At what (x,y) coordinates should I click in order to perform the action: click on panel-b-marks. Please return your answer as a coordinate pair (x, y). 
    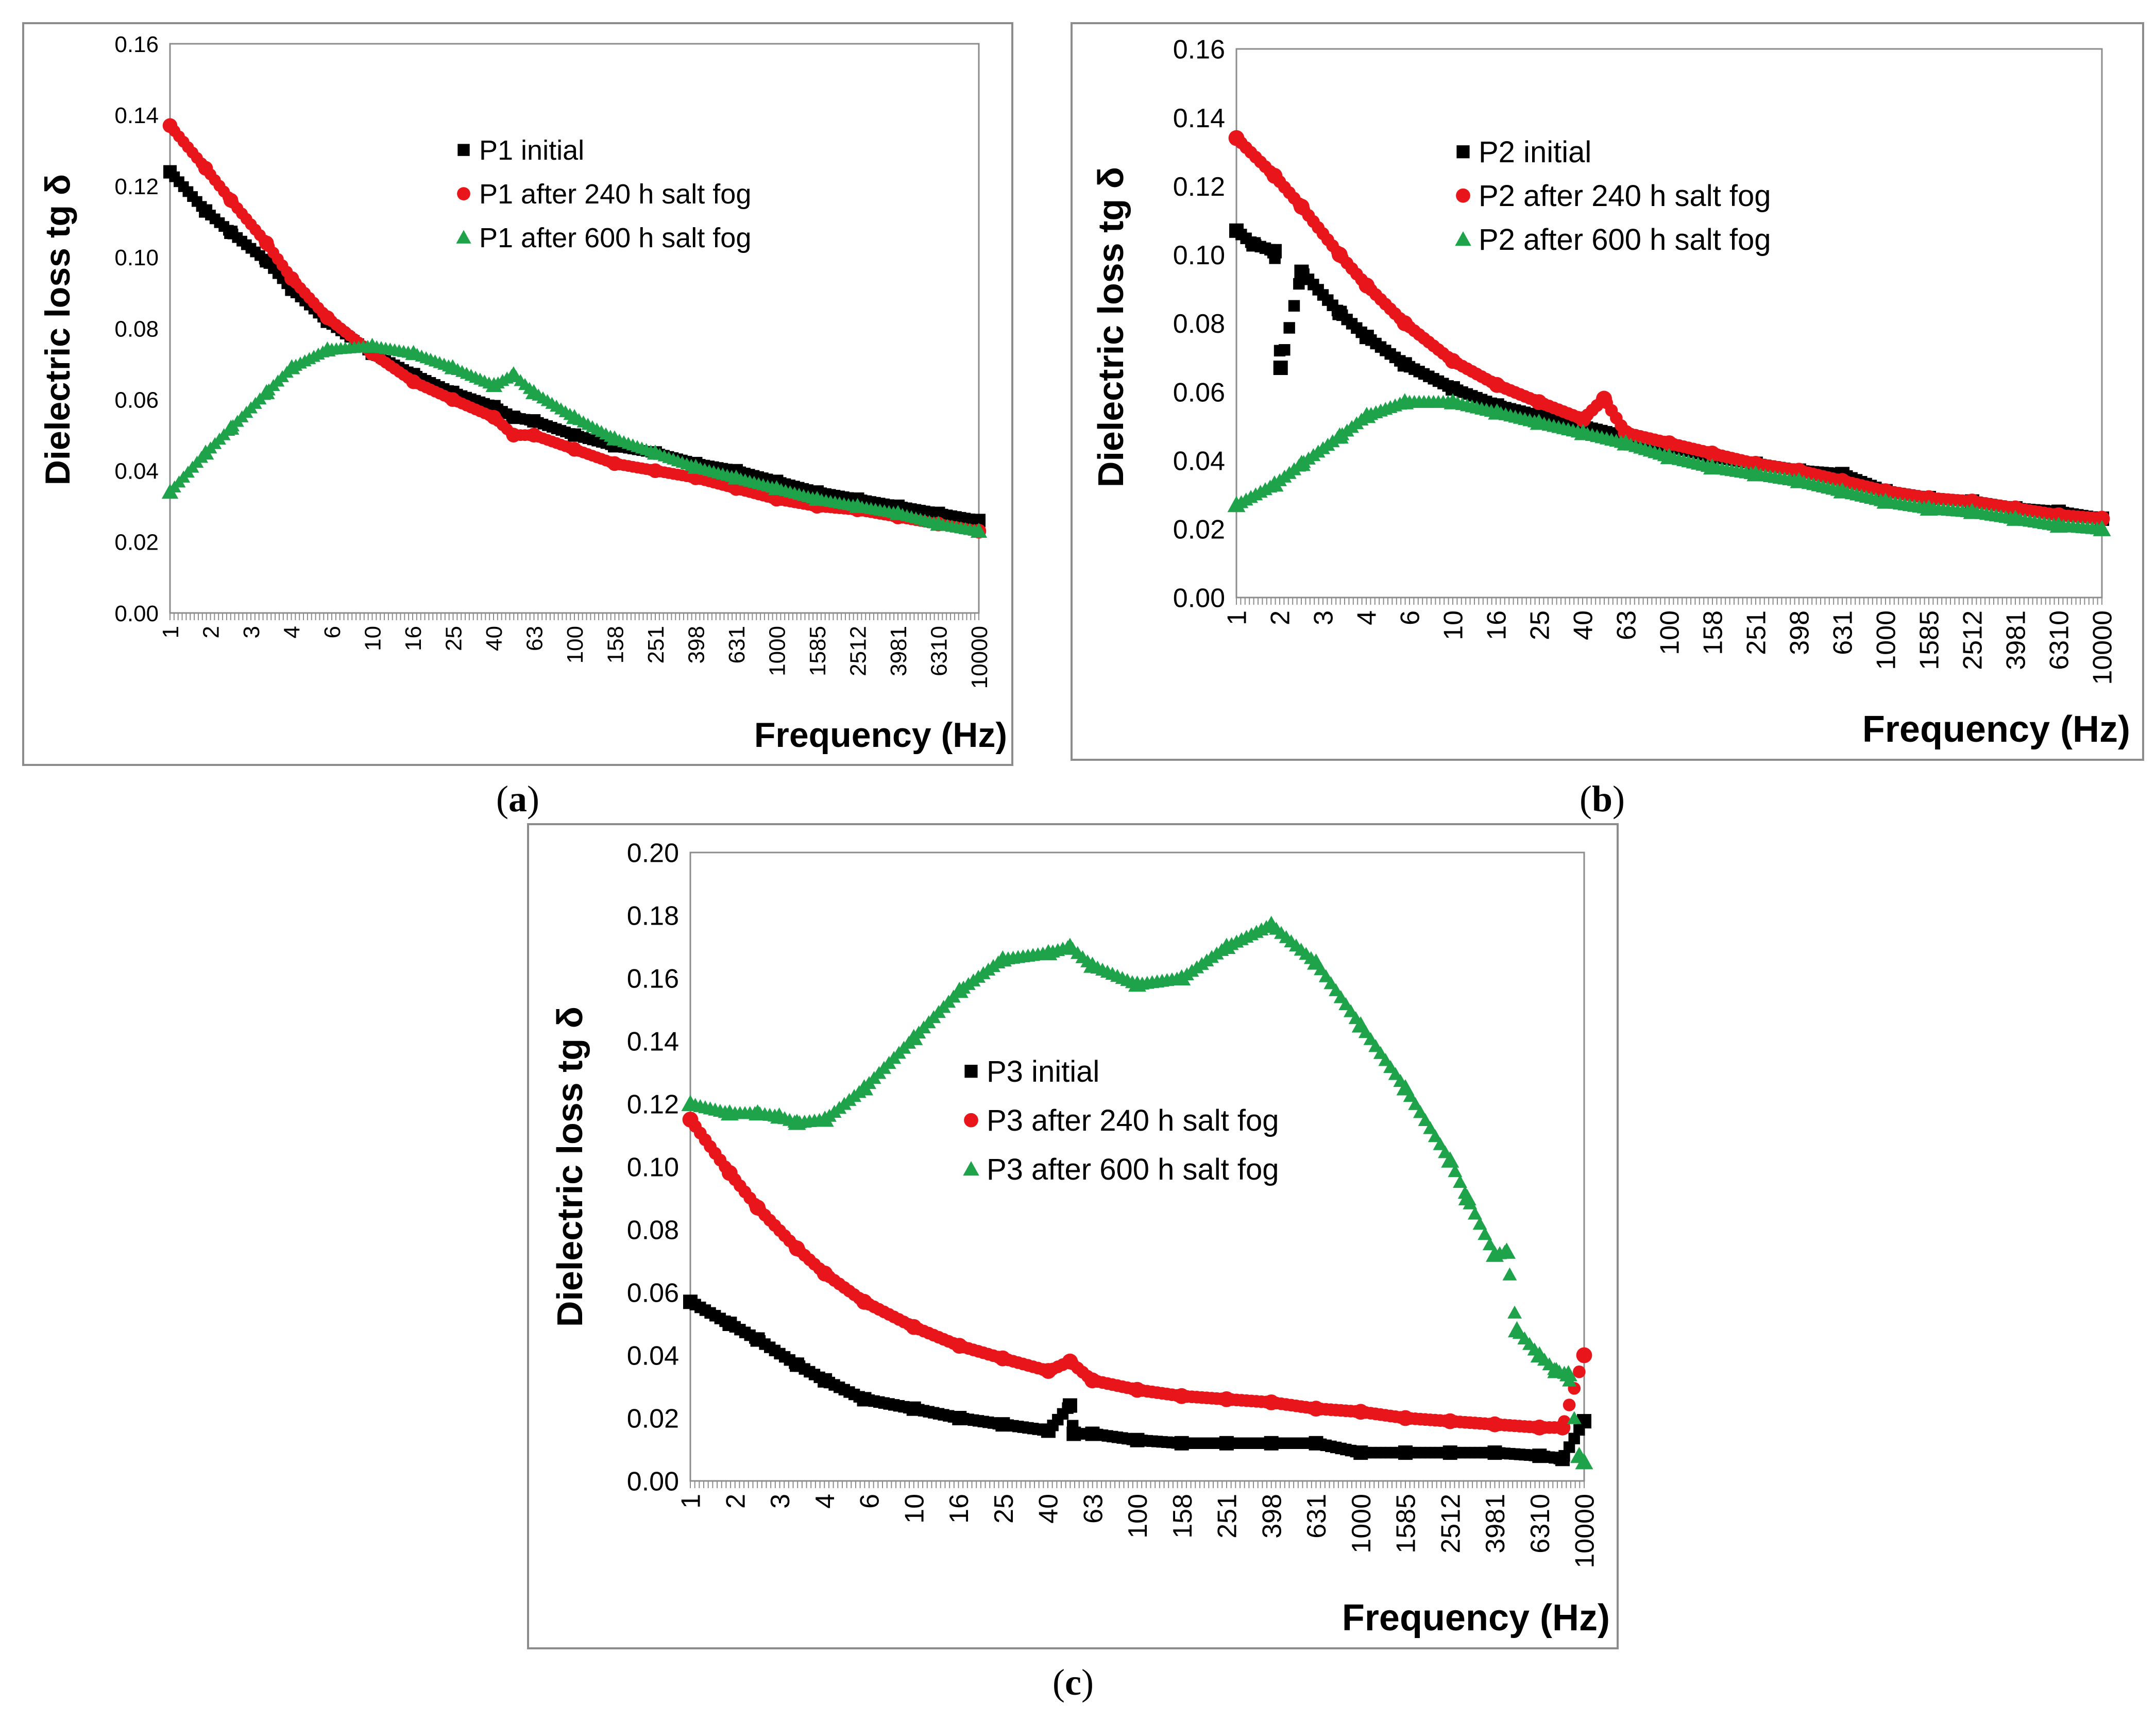
    Looking at the image, I should click on (1669, 333).